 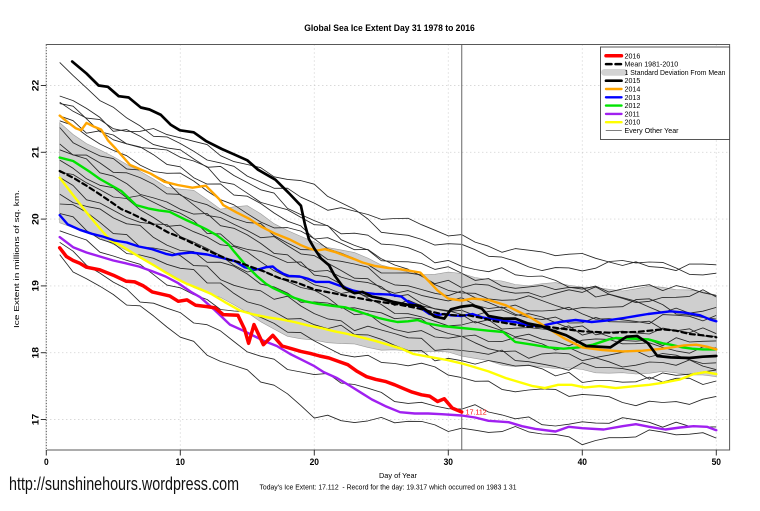 What do you see at coordinates (180, 462) in the screenshot?
I see `svg-text: 10` at bounding box center [180, 462].